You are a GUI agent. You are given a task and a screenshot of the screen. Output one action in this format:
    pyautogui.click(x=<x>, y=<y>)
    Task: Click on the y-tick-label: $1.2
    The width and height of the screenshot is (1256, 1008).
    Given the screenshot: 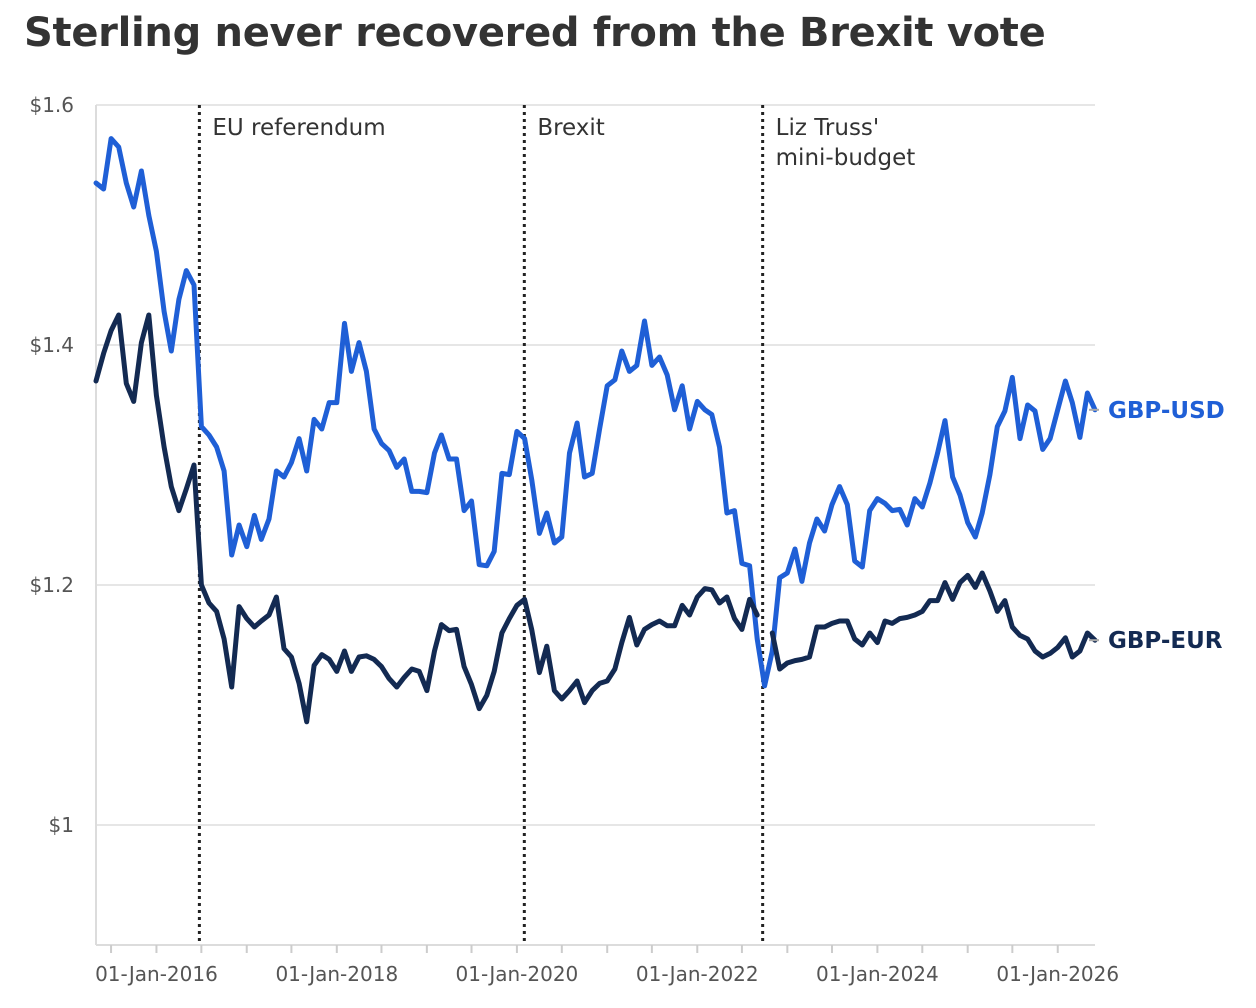 What is the action you would take?
    pyautogui.click(x=51, y=585)
    